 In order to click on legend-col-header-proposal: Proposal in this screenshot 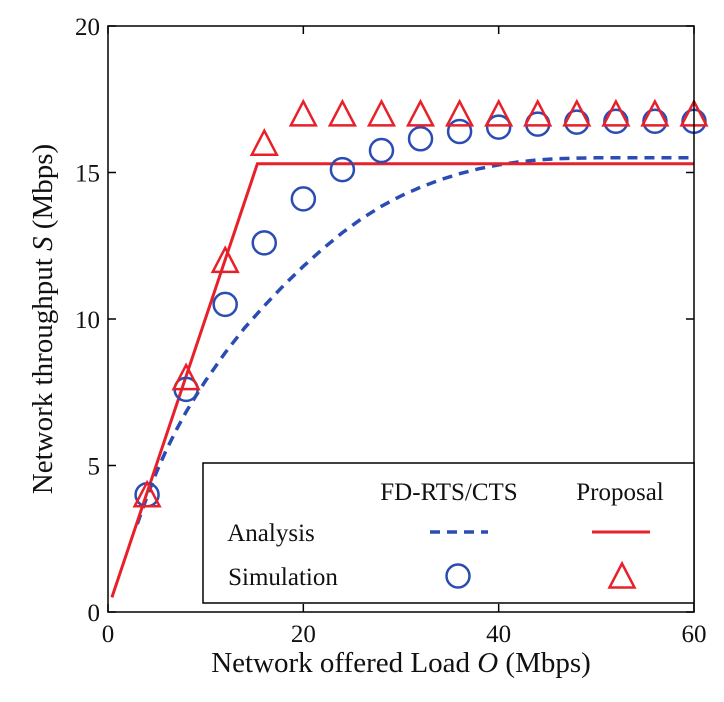, I will do `click(620, 492)`.